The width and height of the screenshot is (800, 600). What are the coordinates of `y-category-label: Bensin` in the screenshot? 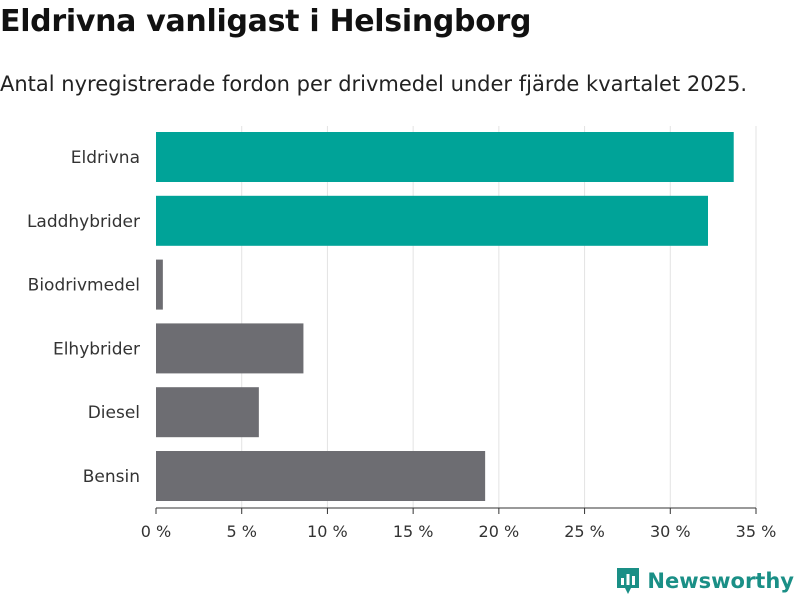 It's located at (111, 477).